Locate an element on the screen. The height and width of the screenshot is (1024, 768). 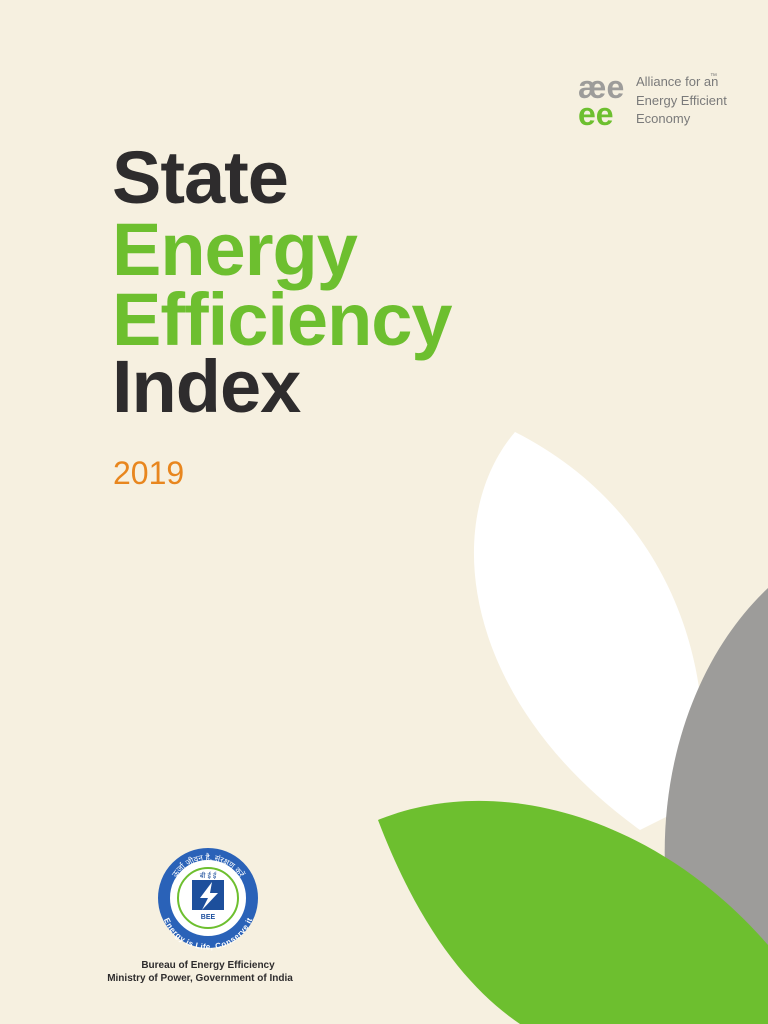
green-leaf is located at coordinates (573, 912).